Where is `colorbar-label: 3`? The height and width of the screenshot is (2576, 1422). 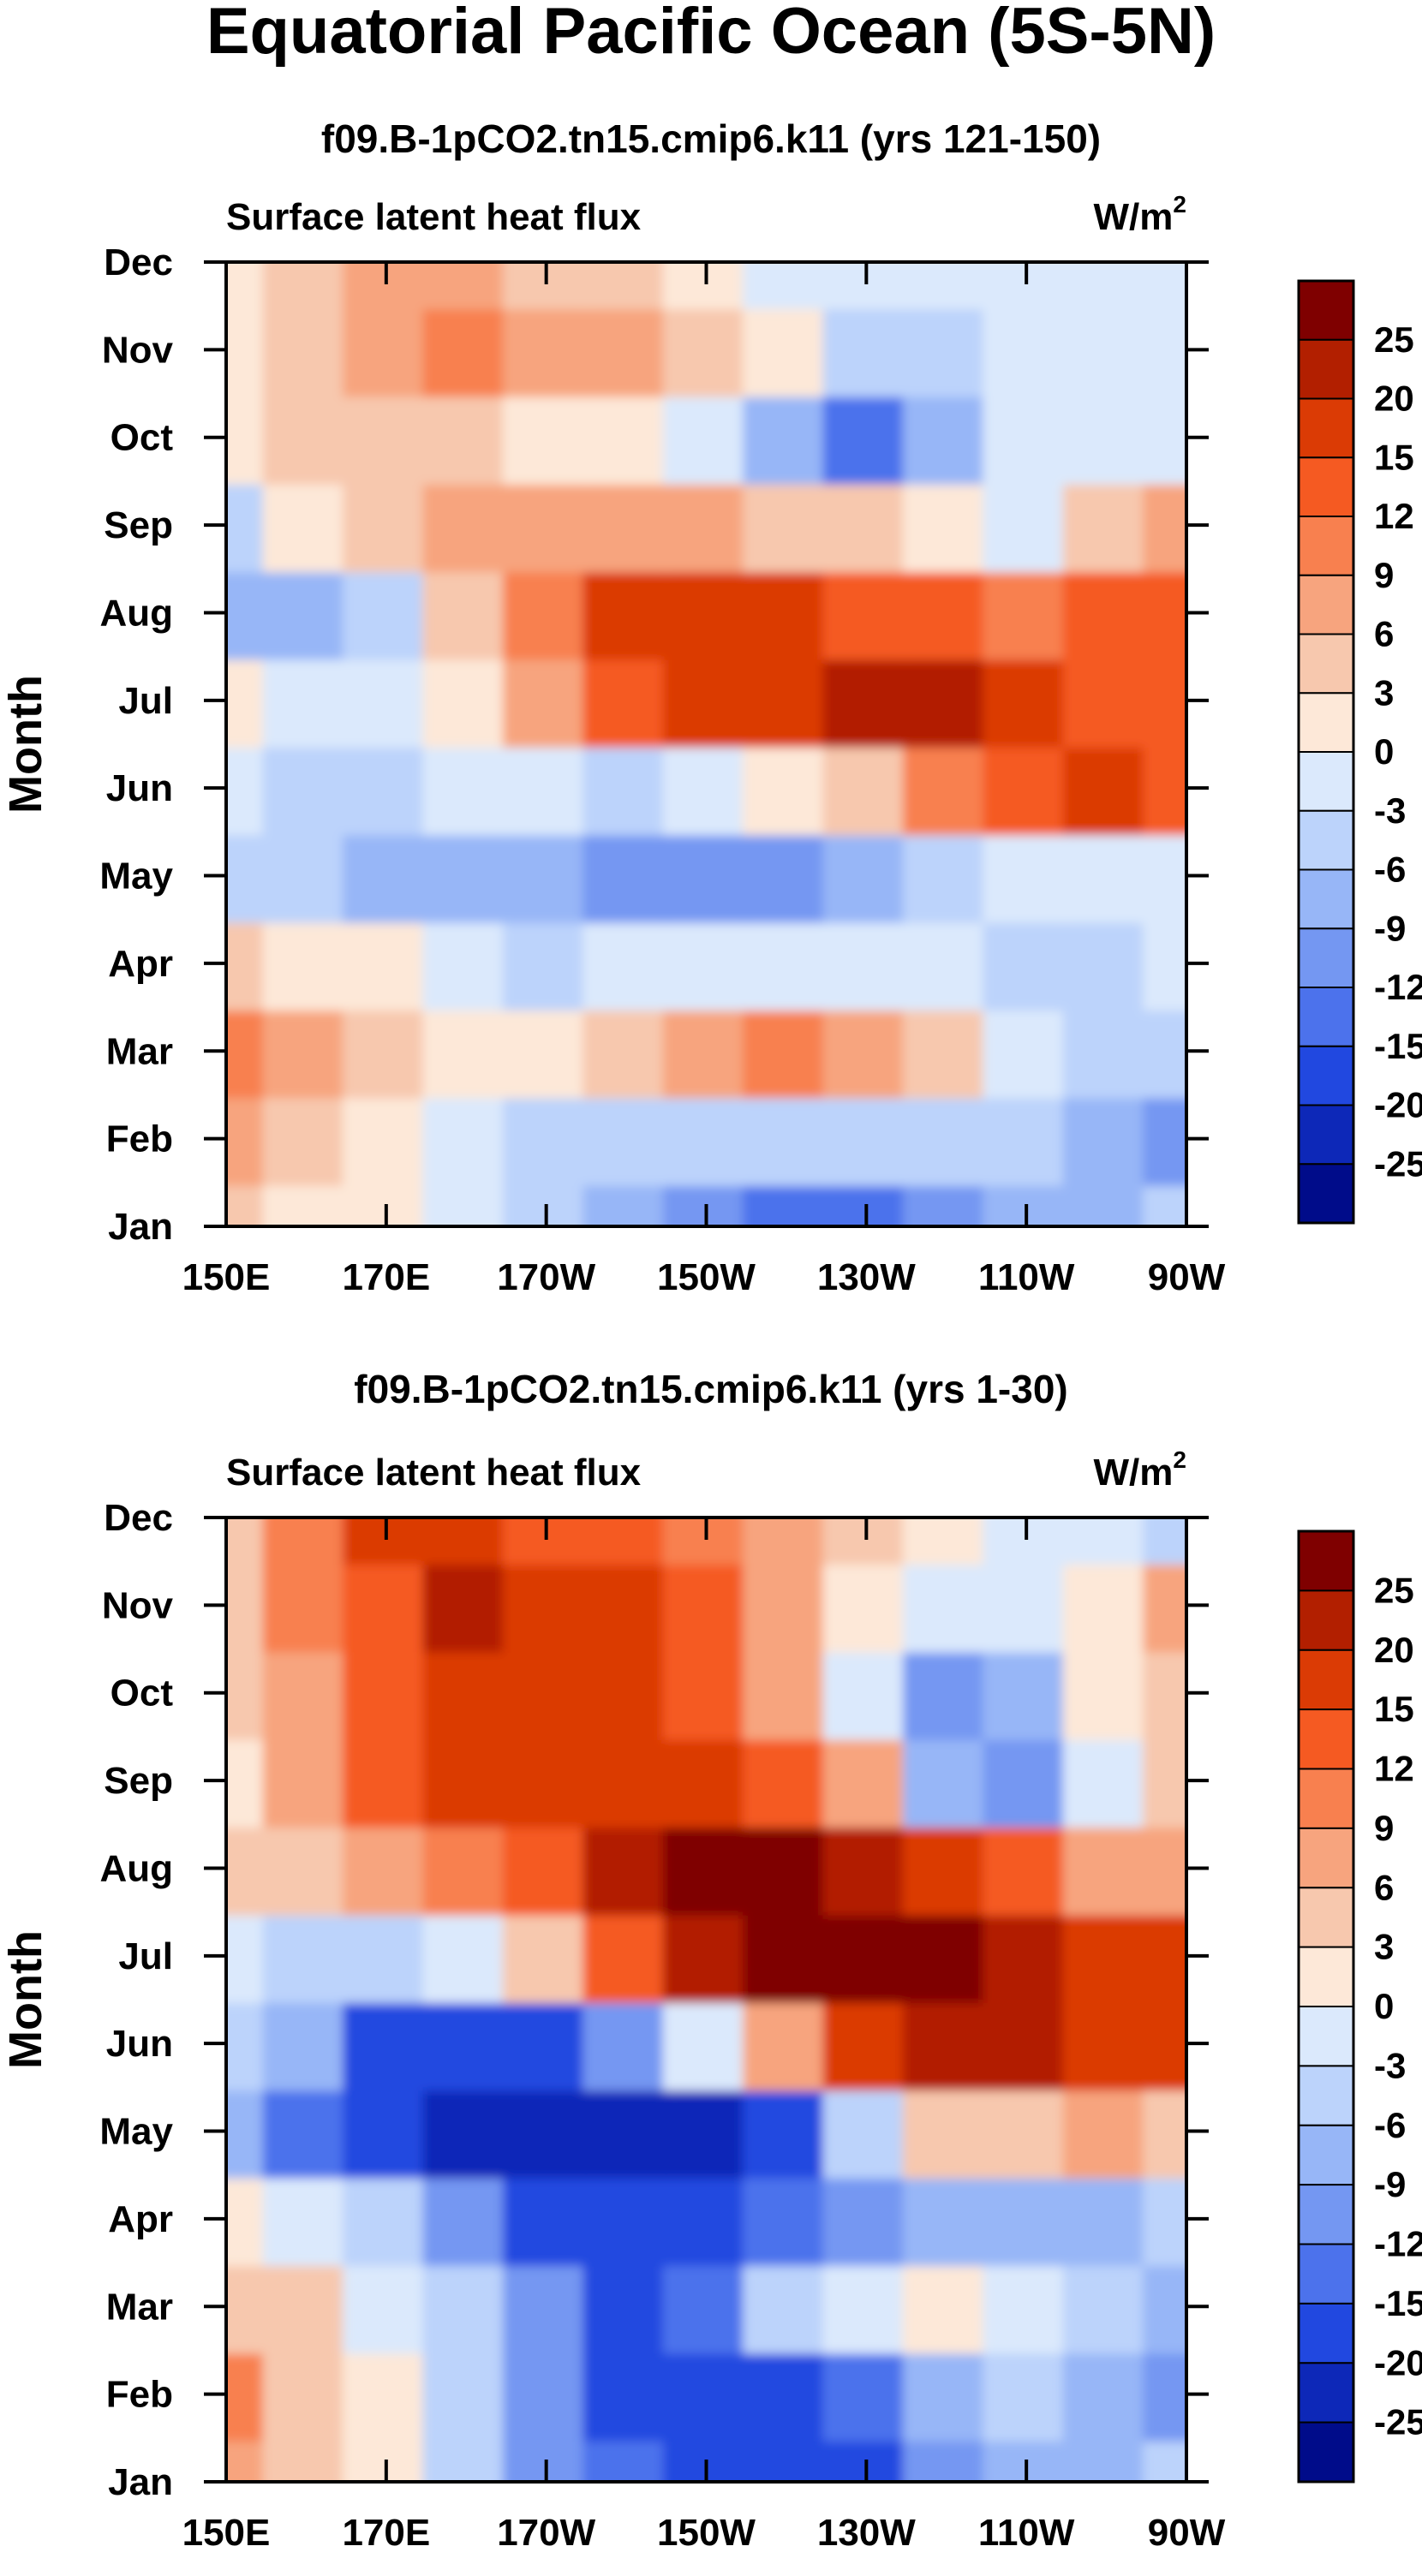 colorbar-label: 3 is located at coordinates (1384, 1947).